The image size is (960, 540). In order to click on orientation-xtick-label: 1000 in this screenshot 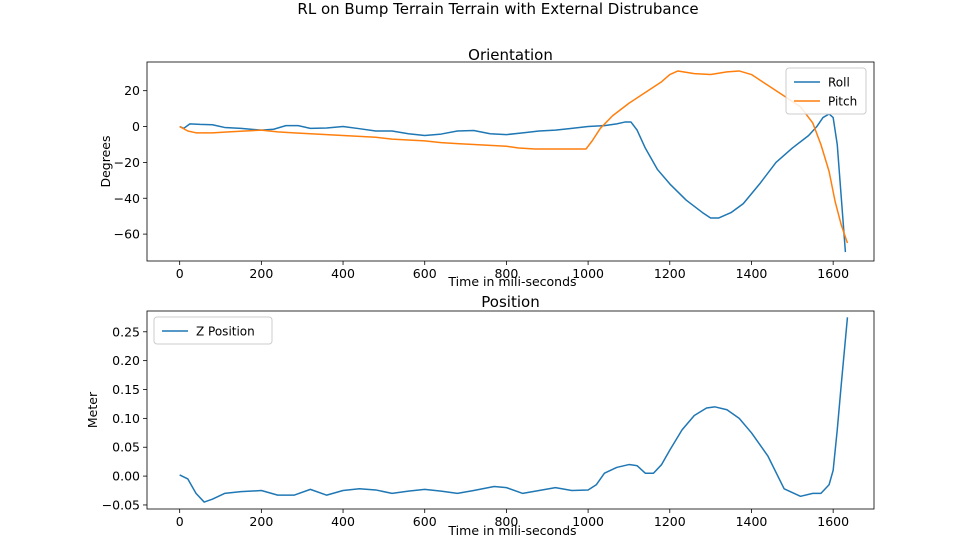, I will do `click(588, 273)`.